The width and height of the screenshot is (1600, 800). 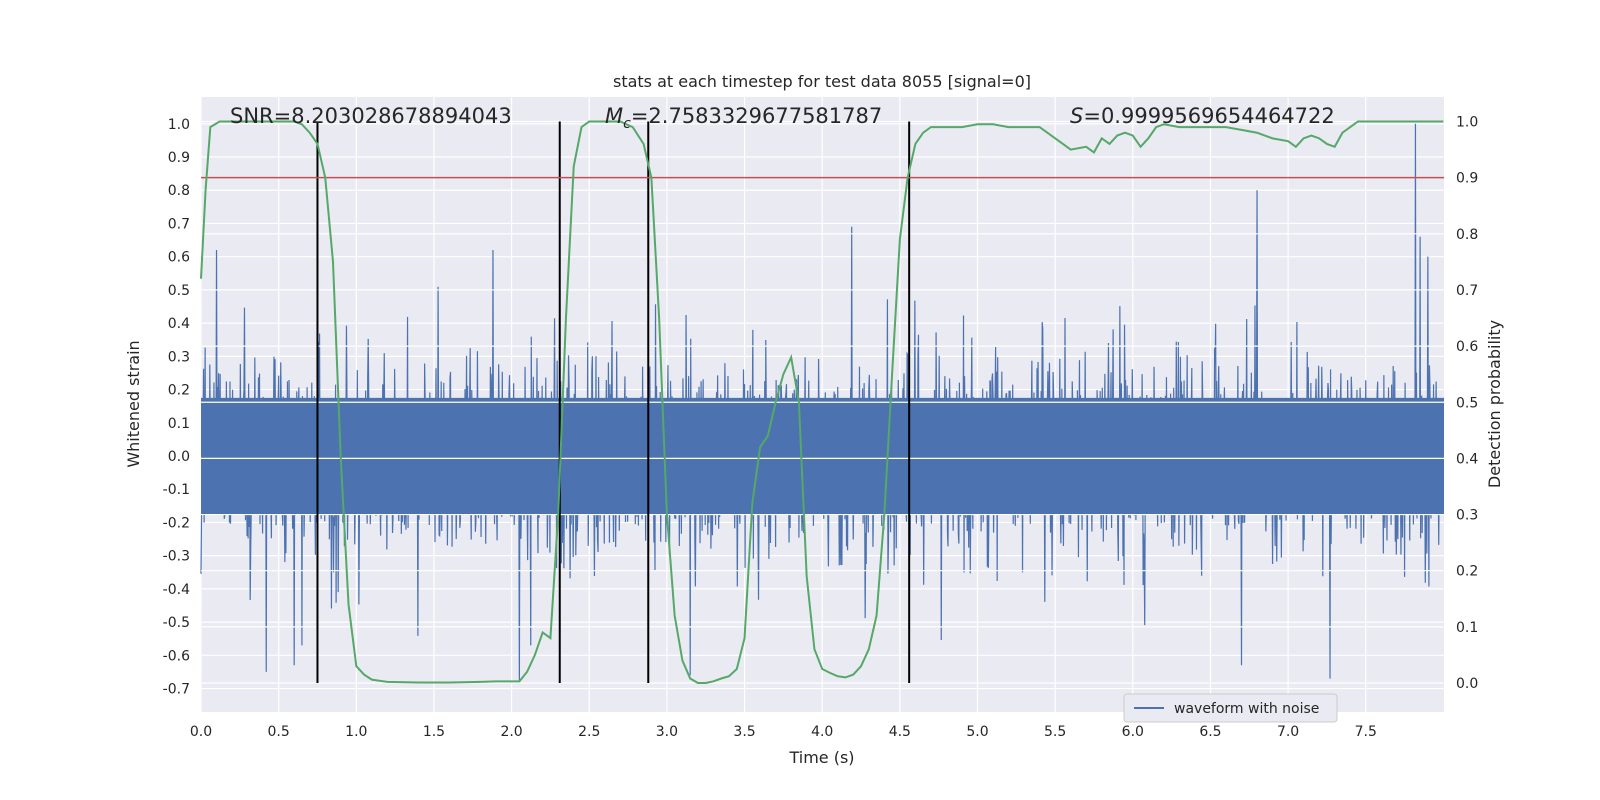 What do you see at coordinates (176, 623) in the screenshot?
I see `y-tick-label: -0.5` at bounding box center [176, 623].